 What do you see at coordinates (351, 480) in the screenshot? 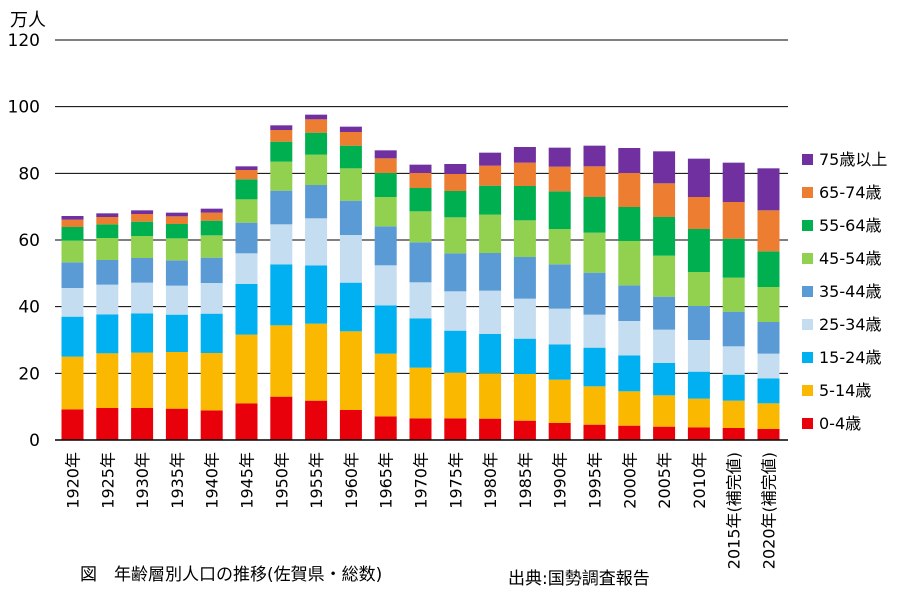
I see `x-tick-label: 1960年` at bounding box center [351, 480].